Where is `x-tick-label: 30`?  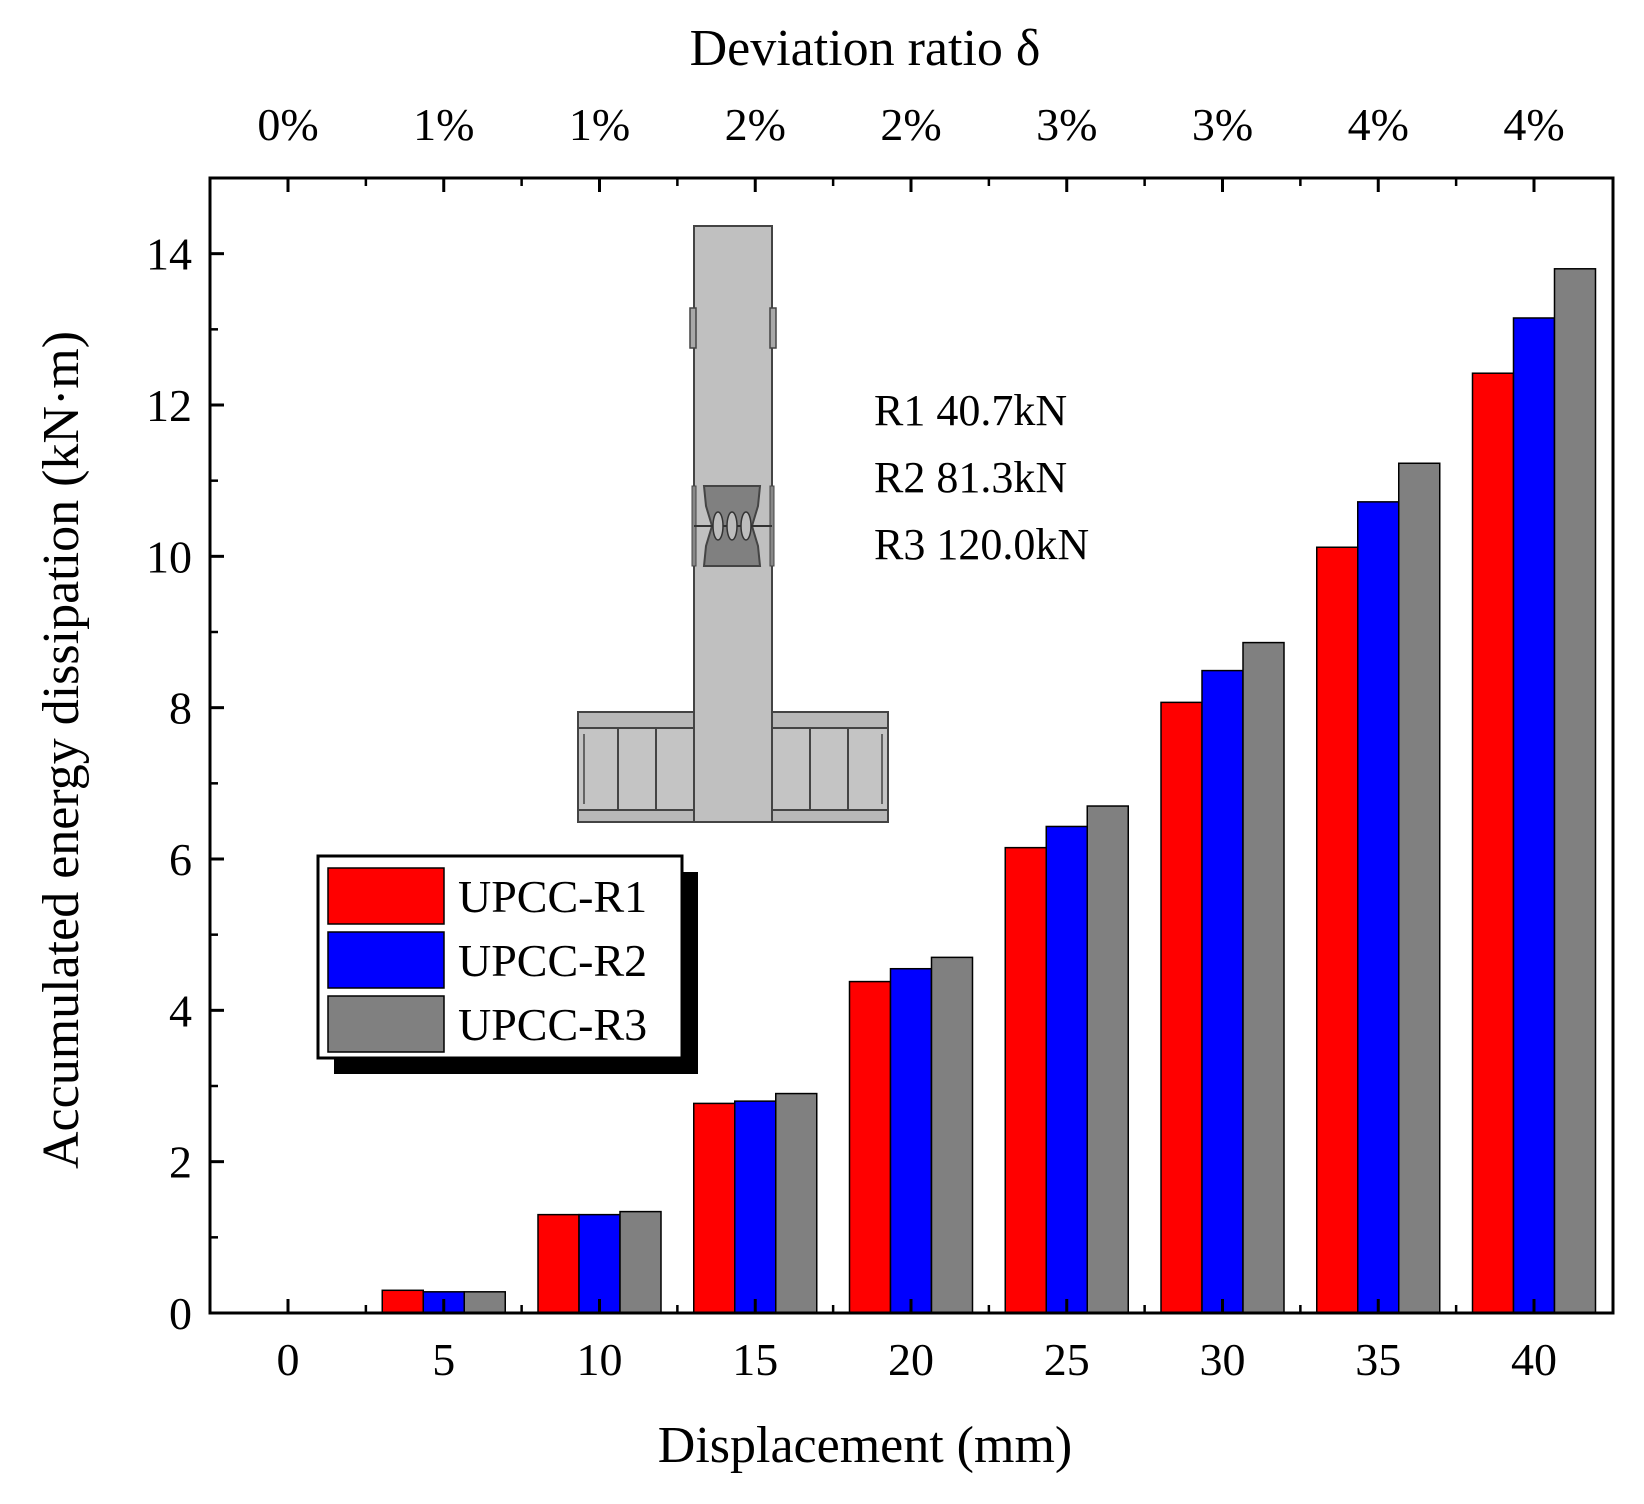
x-tick-label: 30 is located at coordinates (1223, 1359).